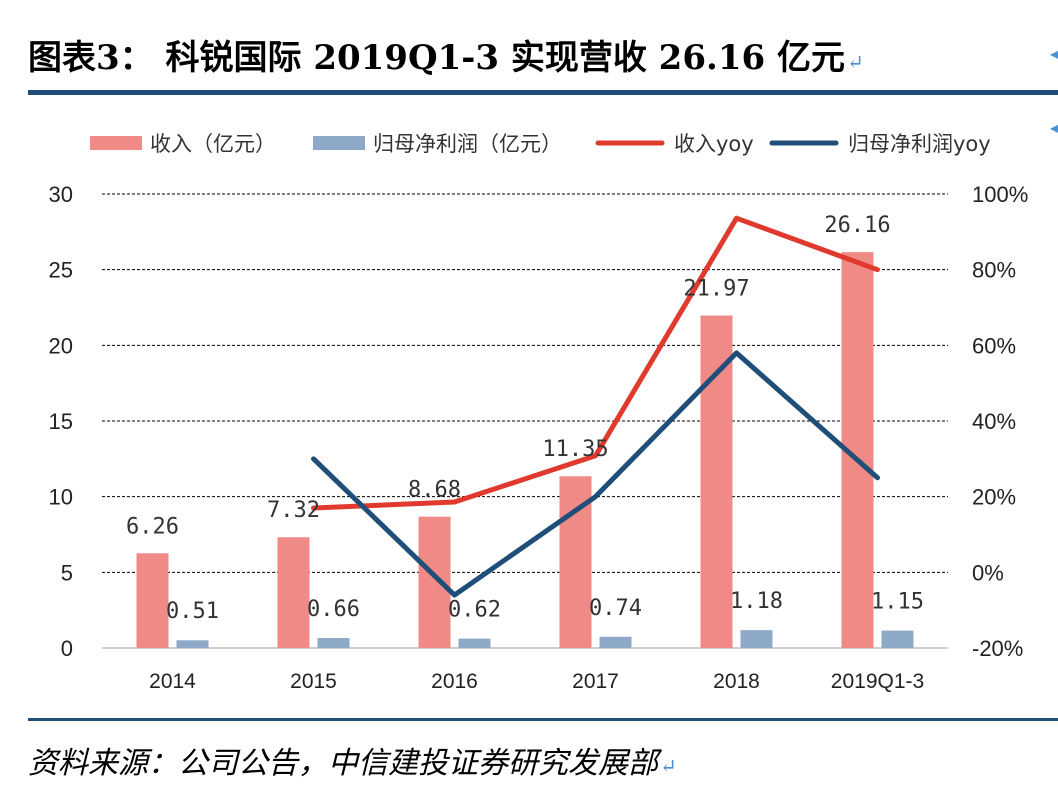 The height and width of the screenshot is (798, 1058). I want to click on right-tick-label: 40%, so click(994, 421).